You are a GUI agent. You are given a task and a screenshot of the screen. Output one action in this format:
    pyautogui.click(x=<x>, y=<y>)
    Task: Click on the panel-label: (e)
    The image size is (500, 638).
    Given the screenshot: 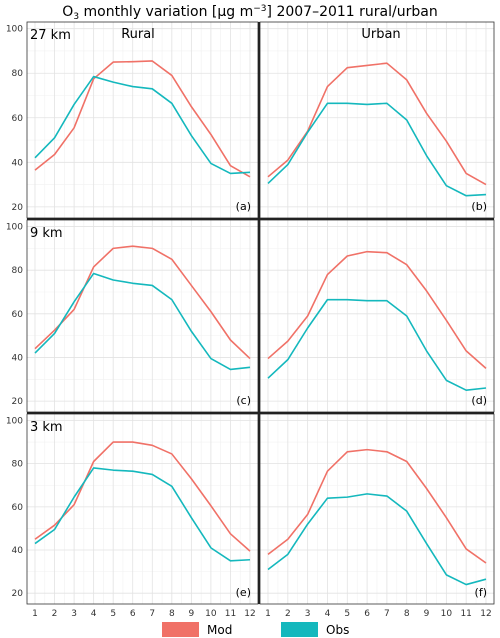 What is the action you would take?
    pyautogui.click(x=243, y=592)
    